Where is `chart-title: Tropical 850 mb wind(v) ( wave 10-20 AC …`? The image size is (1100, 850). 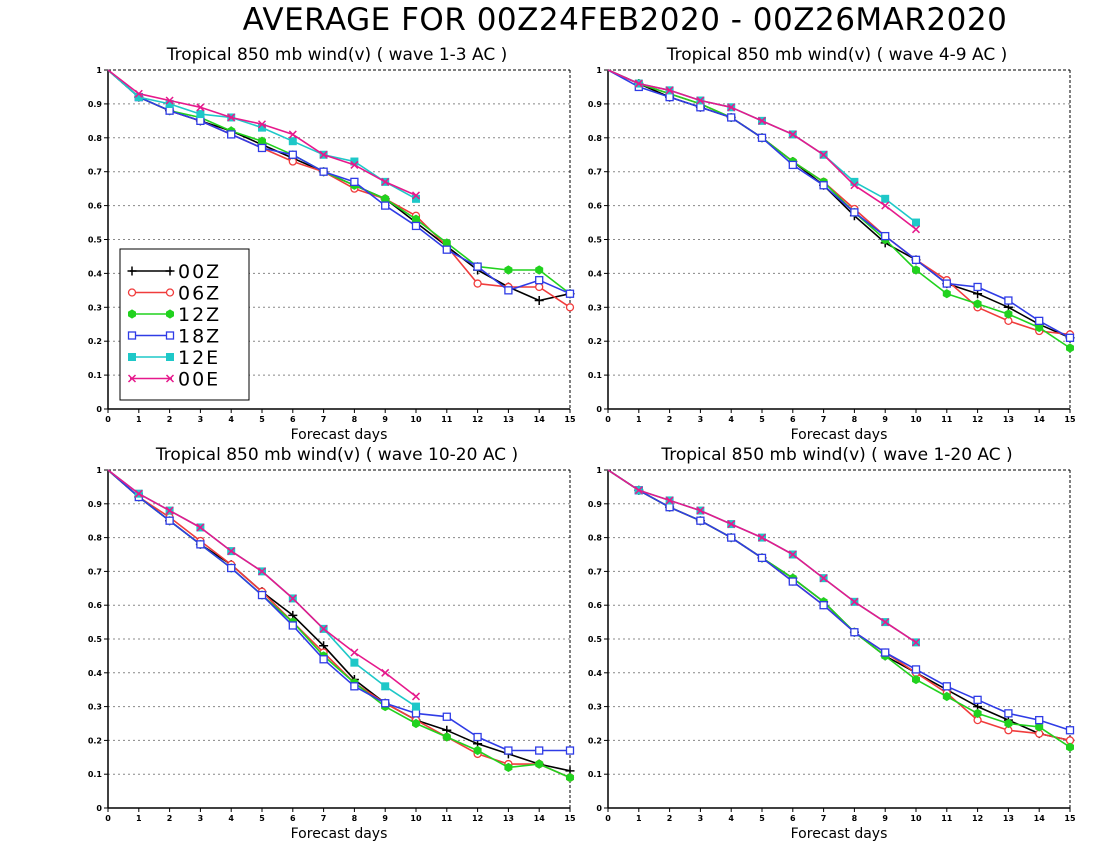 chart-title: Tropical 850 mb wind(v) ( wave 10-20 AC … is located at coordinates (336, 455).